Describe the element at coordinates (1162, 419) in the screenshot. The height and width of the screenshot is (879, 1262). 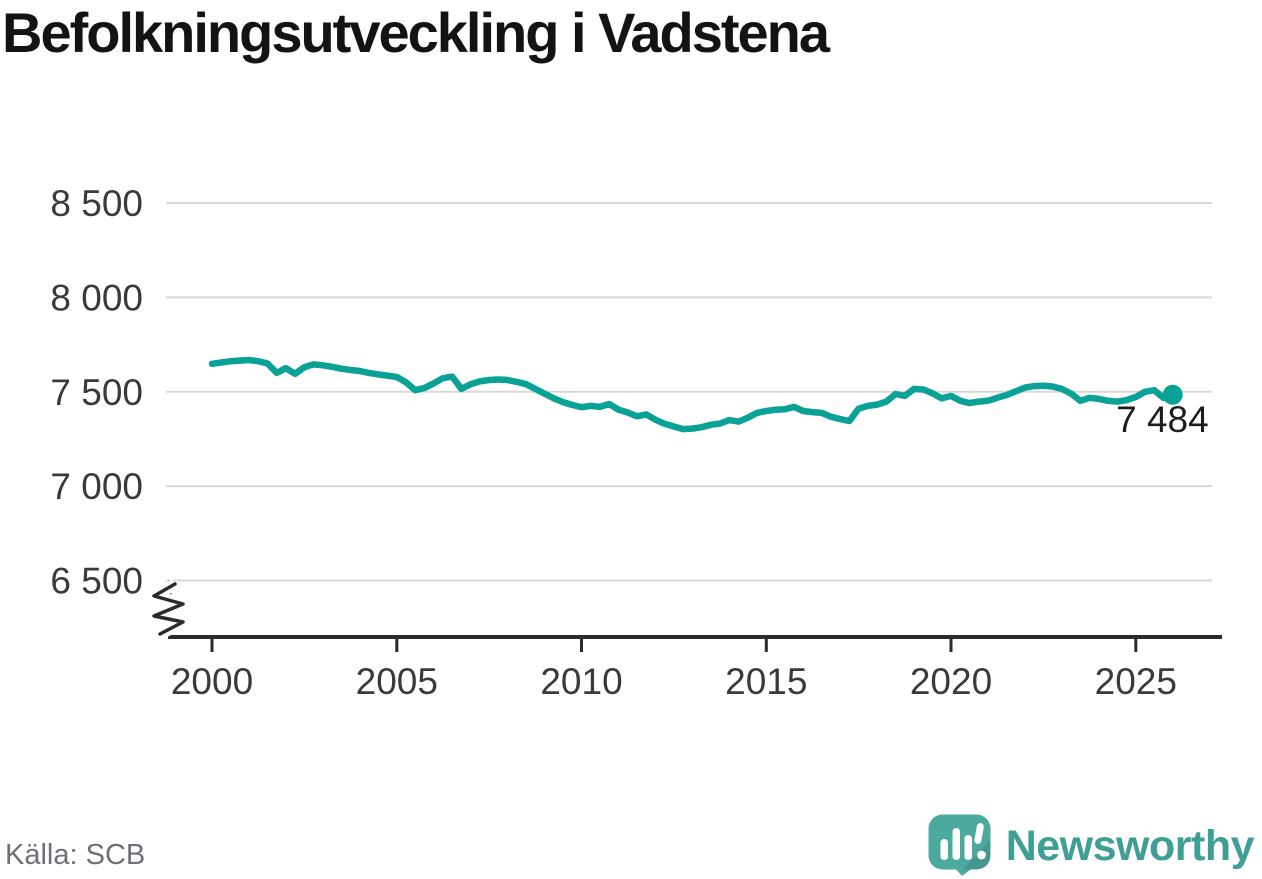
I see `end-value-label: 7 484` at that location.